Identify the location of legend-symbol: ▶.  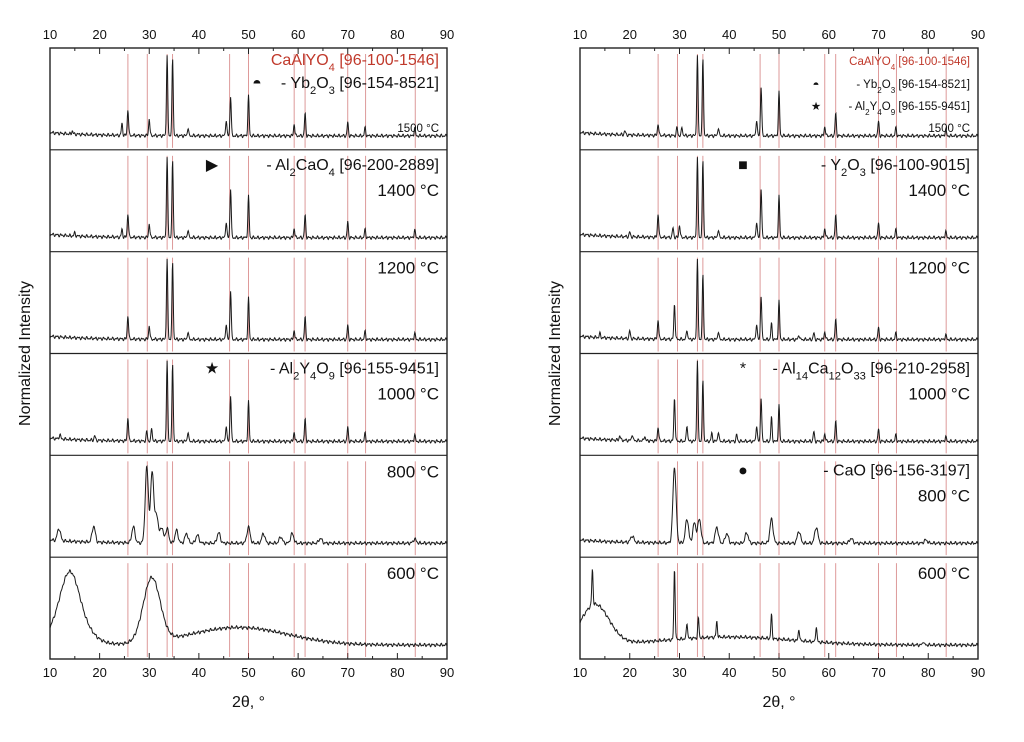
(212, 165).